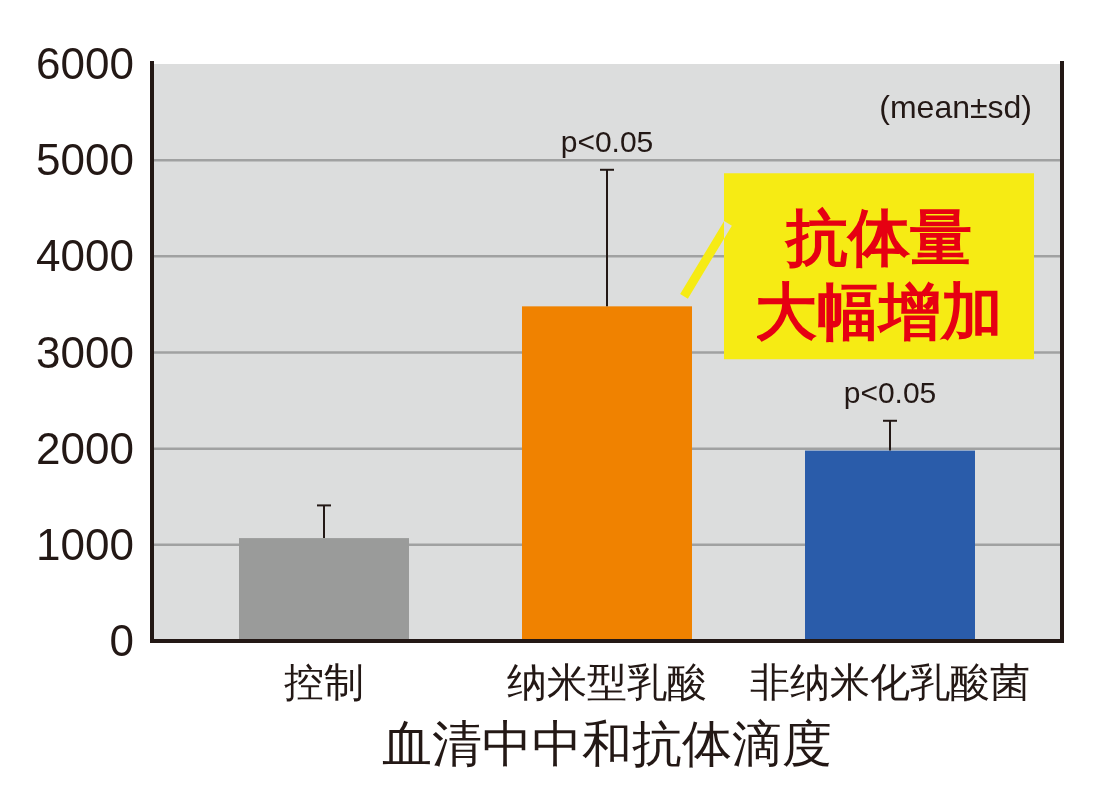 The height and width of the screenshot is (796, 1104). Describe the element at coordinates (85, 352) in the screenshot. I see `y-tick-label: 3000` at that location.